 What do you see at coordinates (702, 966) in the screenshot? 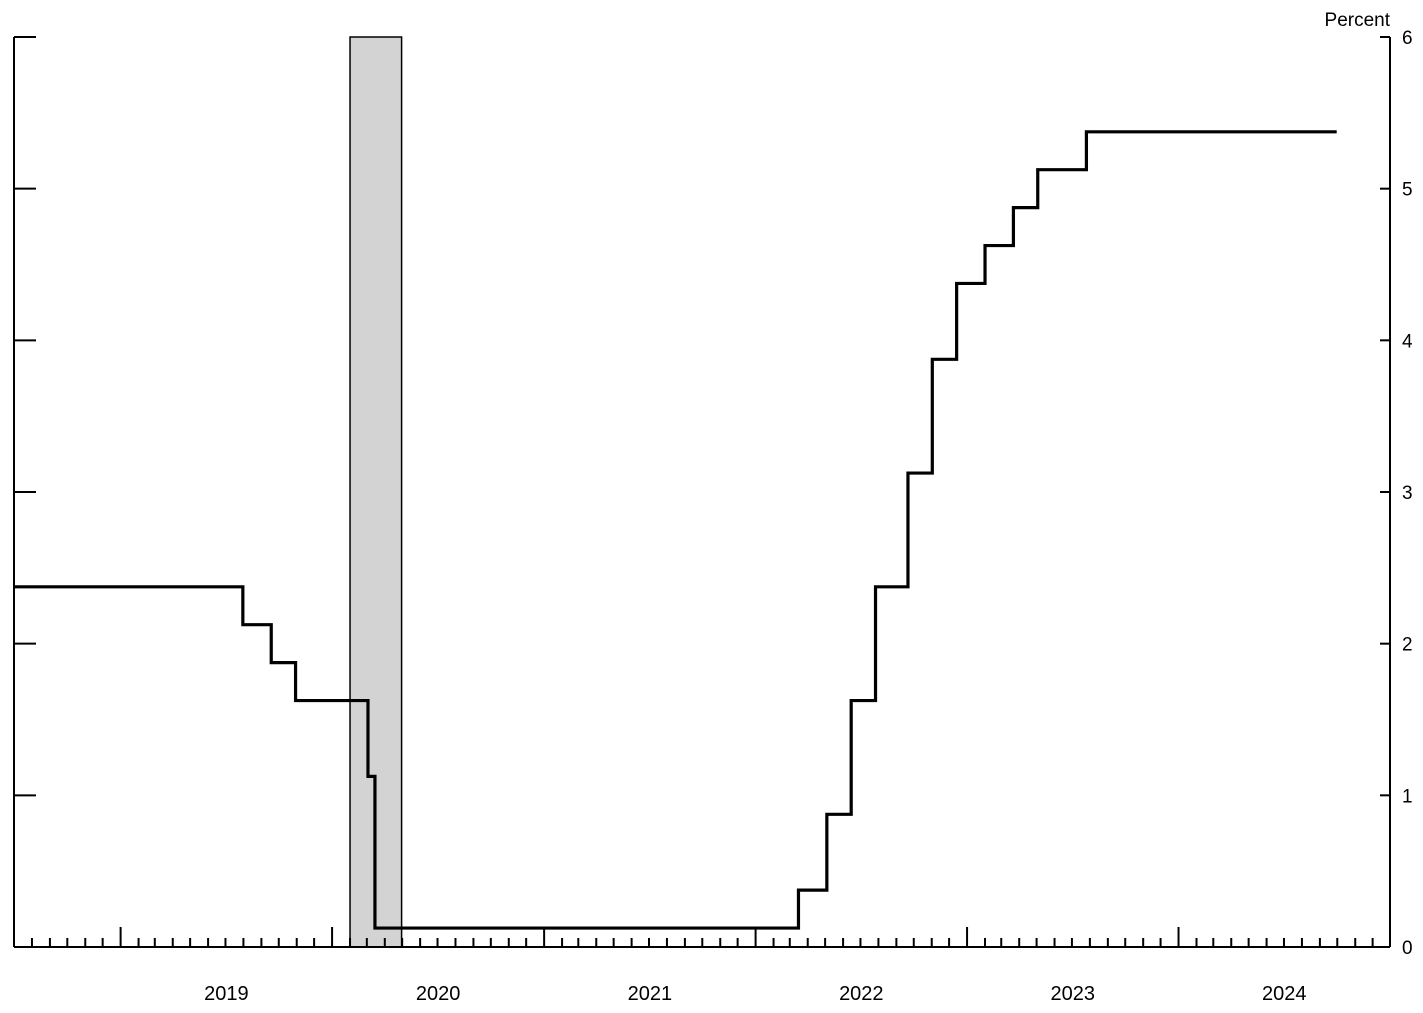
I see `x-ticks-layer: 2019 2020 2021 2022 2023 2024` at bounding box center [702, 966].